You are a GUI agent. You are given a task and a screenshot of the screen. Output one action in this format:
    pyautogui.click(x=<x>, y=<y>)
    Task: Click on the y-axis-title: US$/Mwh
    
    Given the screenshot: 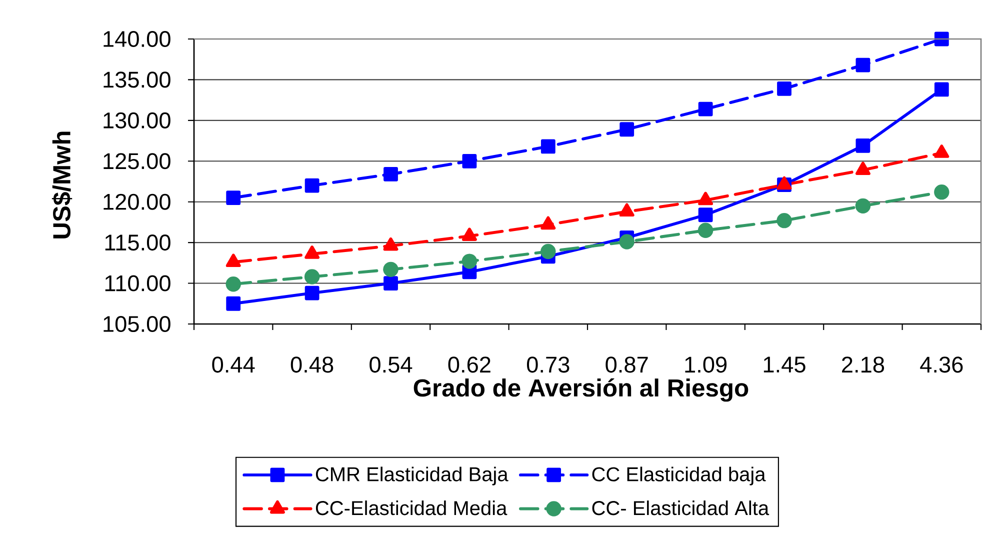 What is the action you would take?
    pyautogui.click(x=62, y=185)
    